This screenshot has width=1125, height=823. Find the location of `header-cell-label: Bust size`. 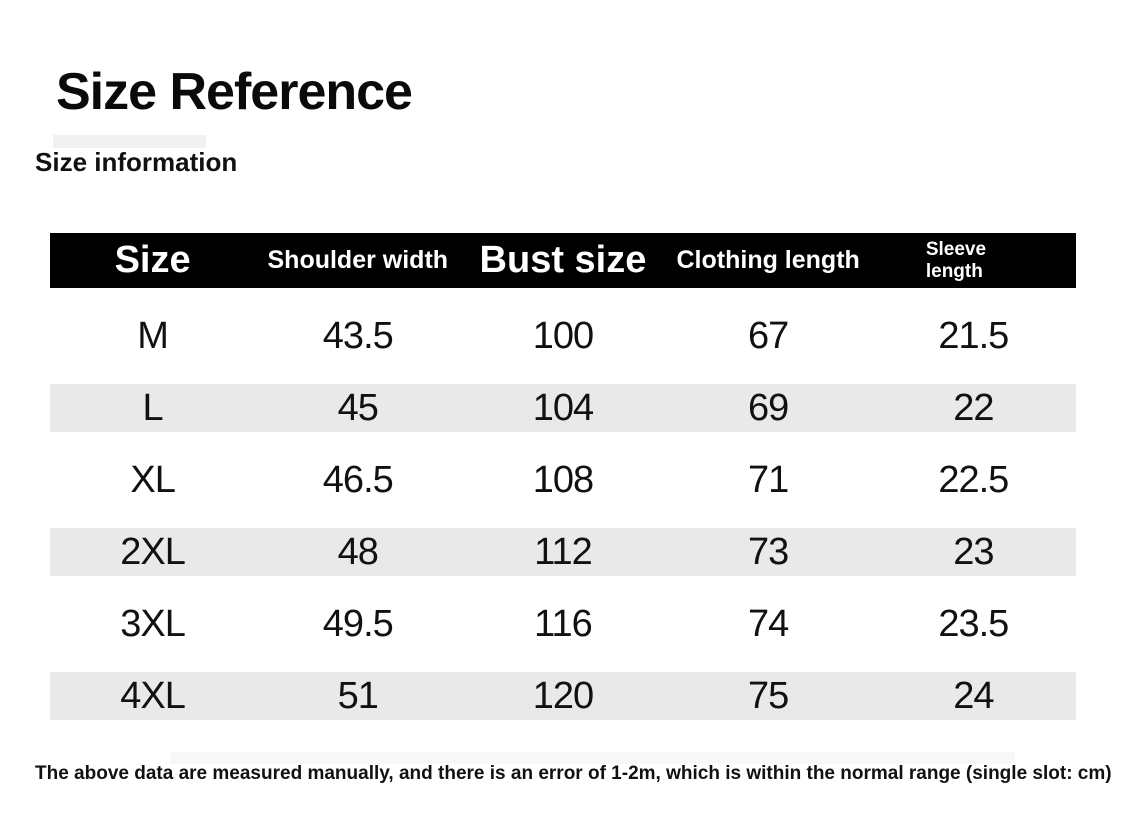

header-cell-label: Bust size is located at coordinates (563, 260).